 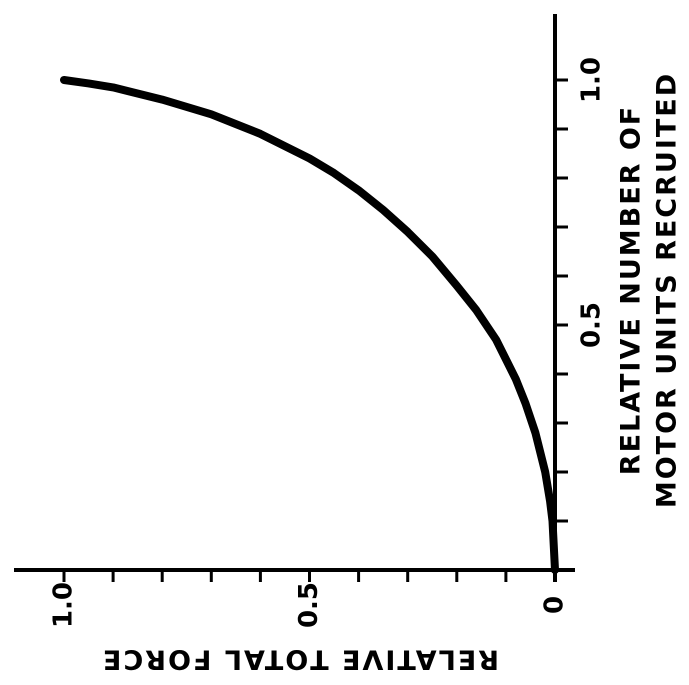 I want to click on units-tick-label: 1.0, so click(x=592, y=80).